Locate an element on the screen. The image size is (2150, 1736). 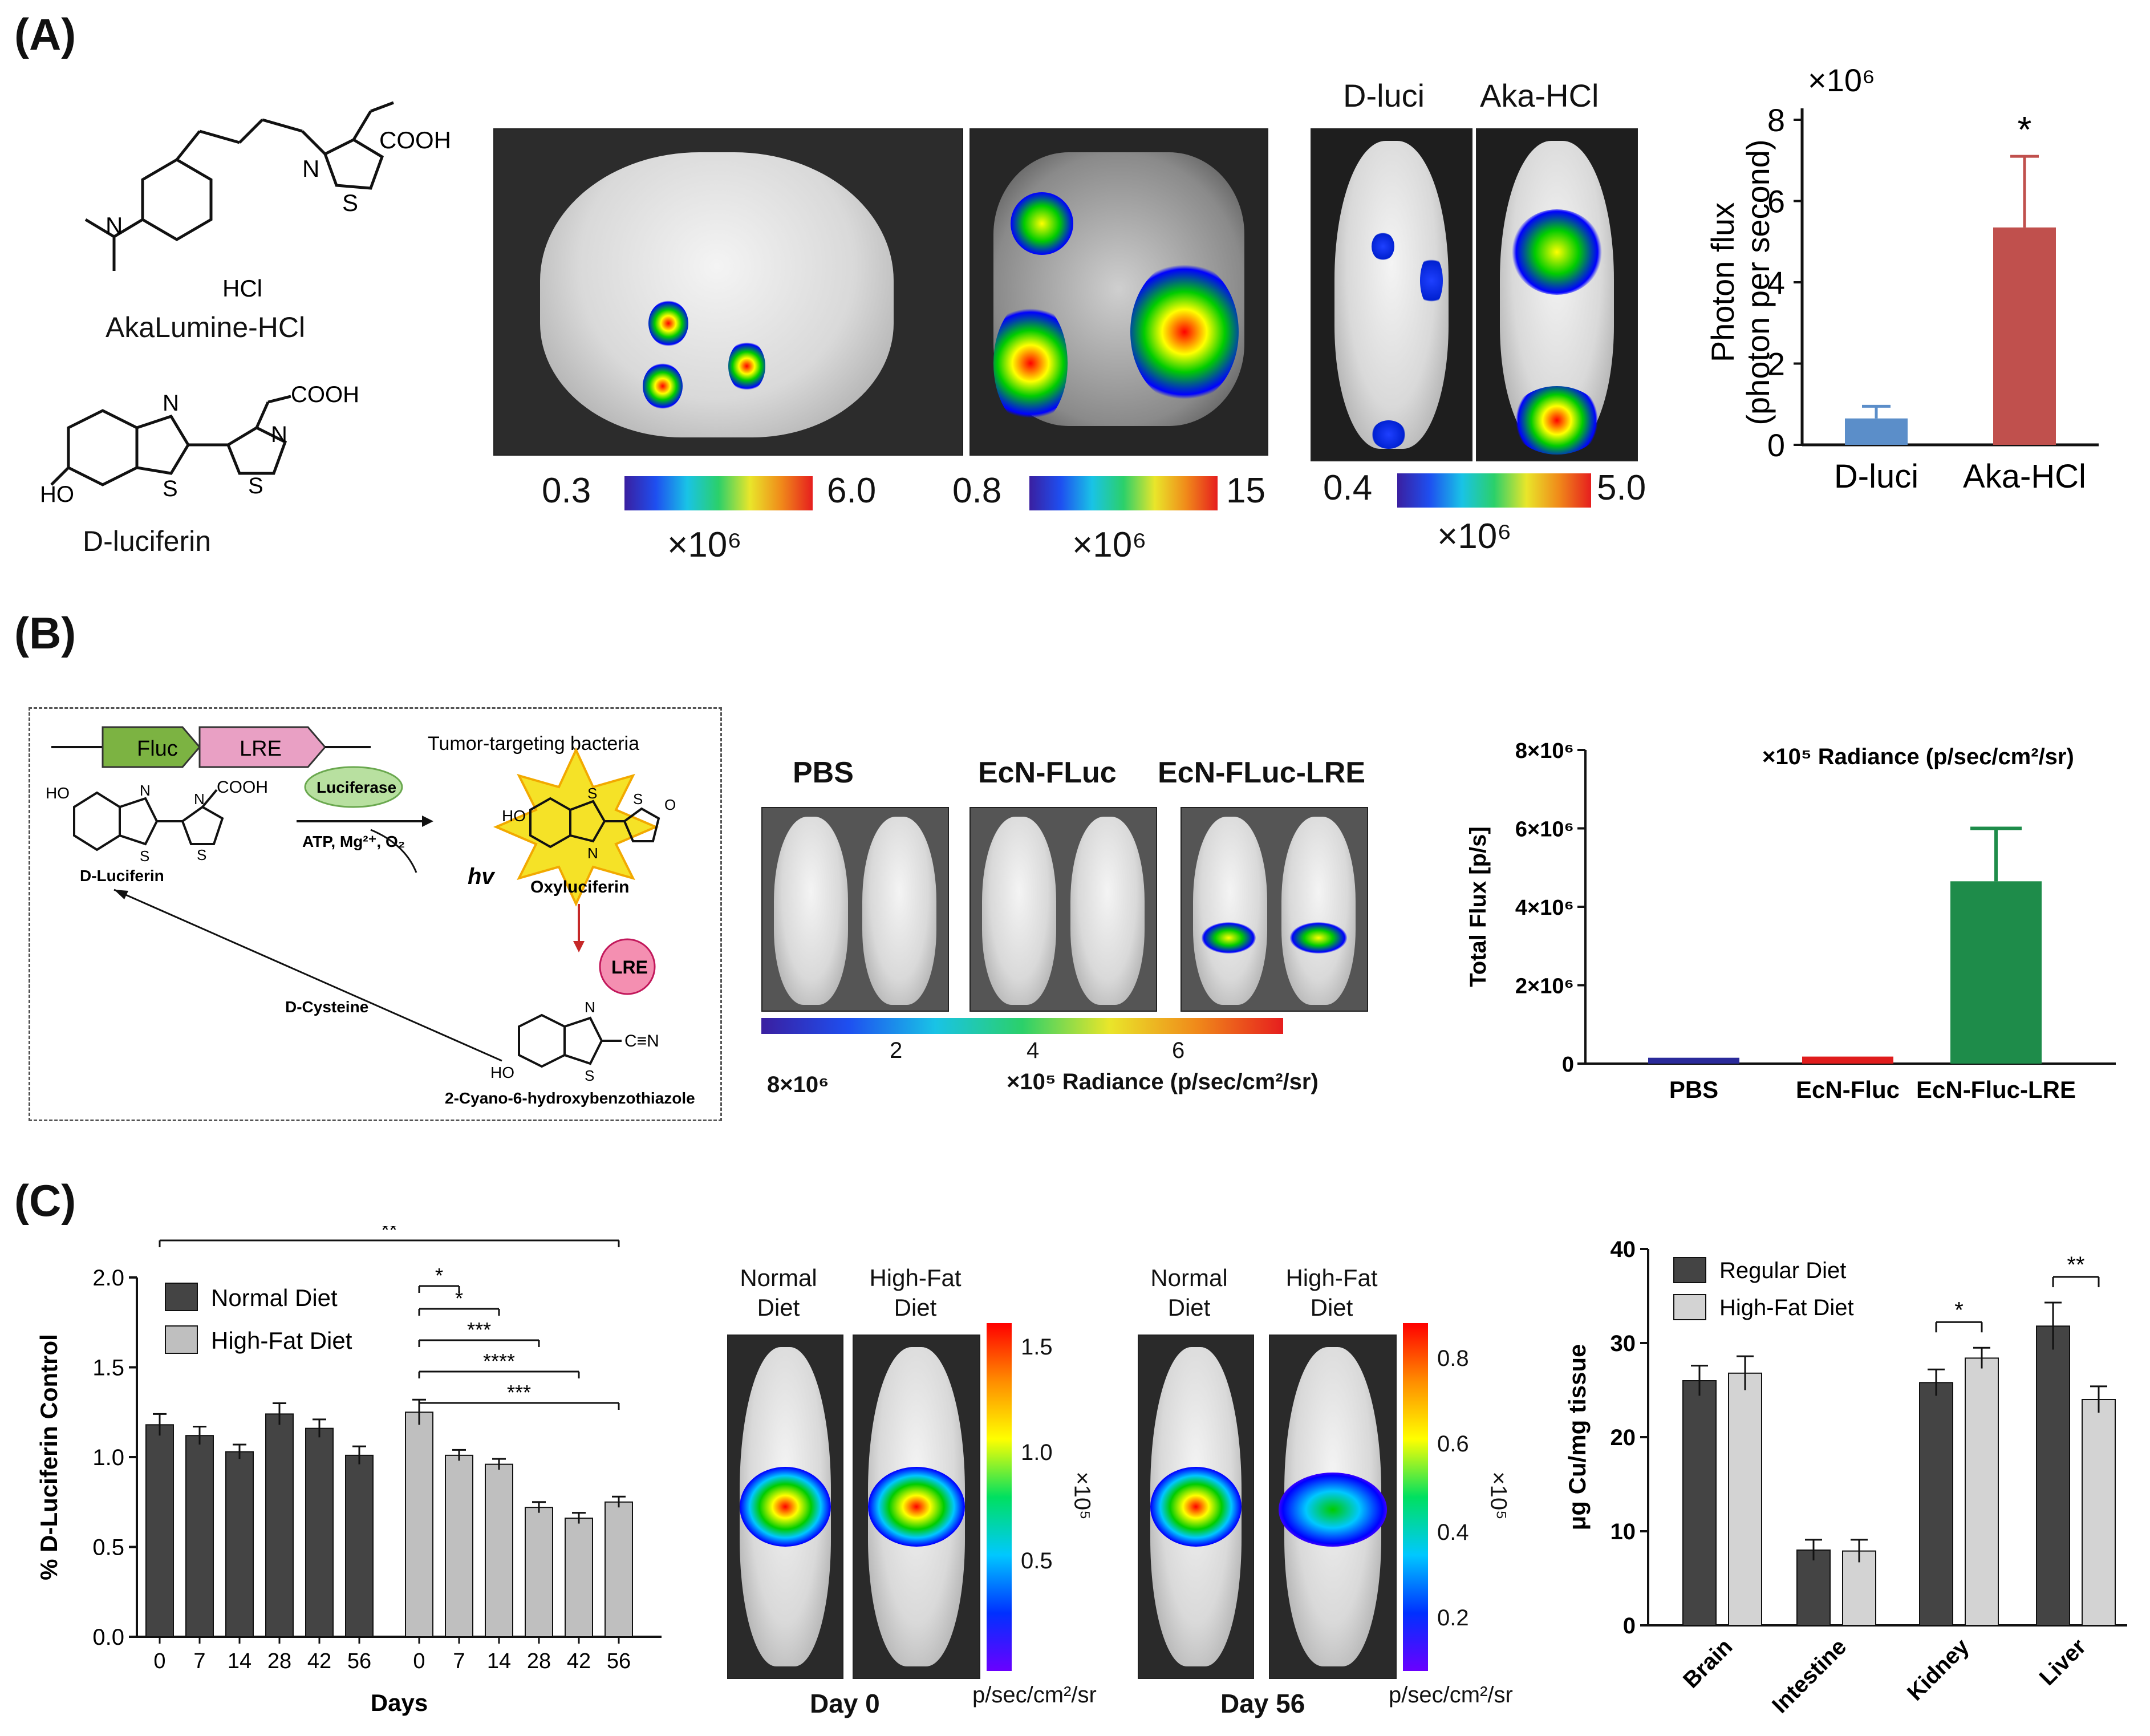
dluciferin-s1-text: S is located at coordinates (170, 489).